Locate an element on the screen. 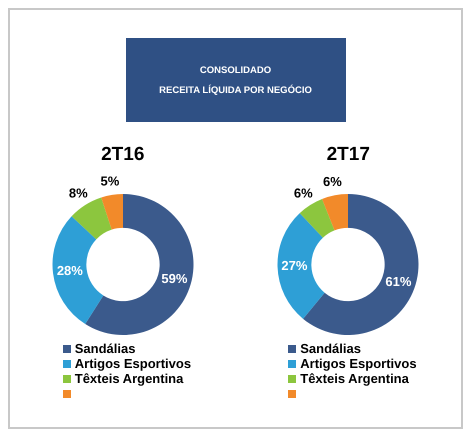 The height and width of the screenshot is (441, 475). data-label: 27% is located at coordinates (295, 265).